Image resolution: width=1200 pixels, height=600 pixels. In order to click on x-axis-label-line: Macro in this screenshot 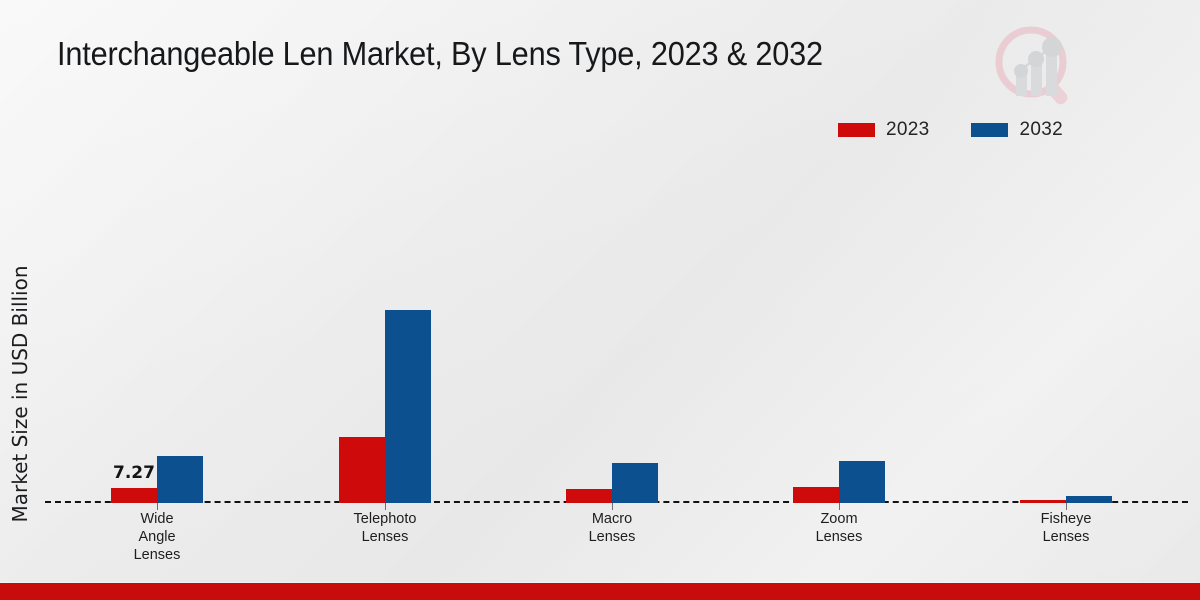, I will do `click(612, 519)`.